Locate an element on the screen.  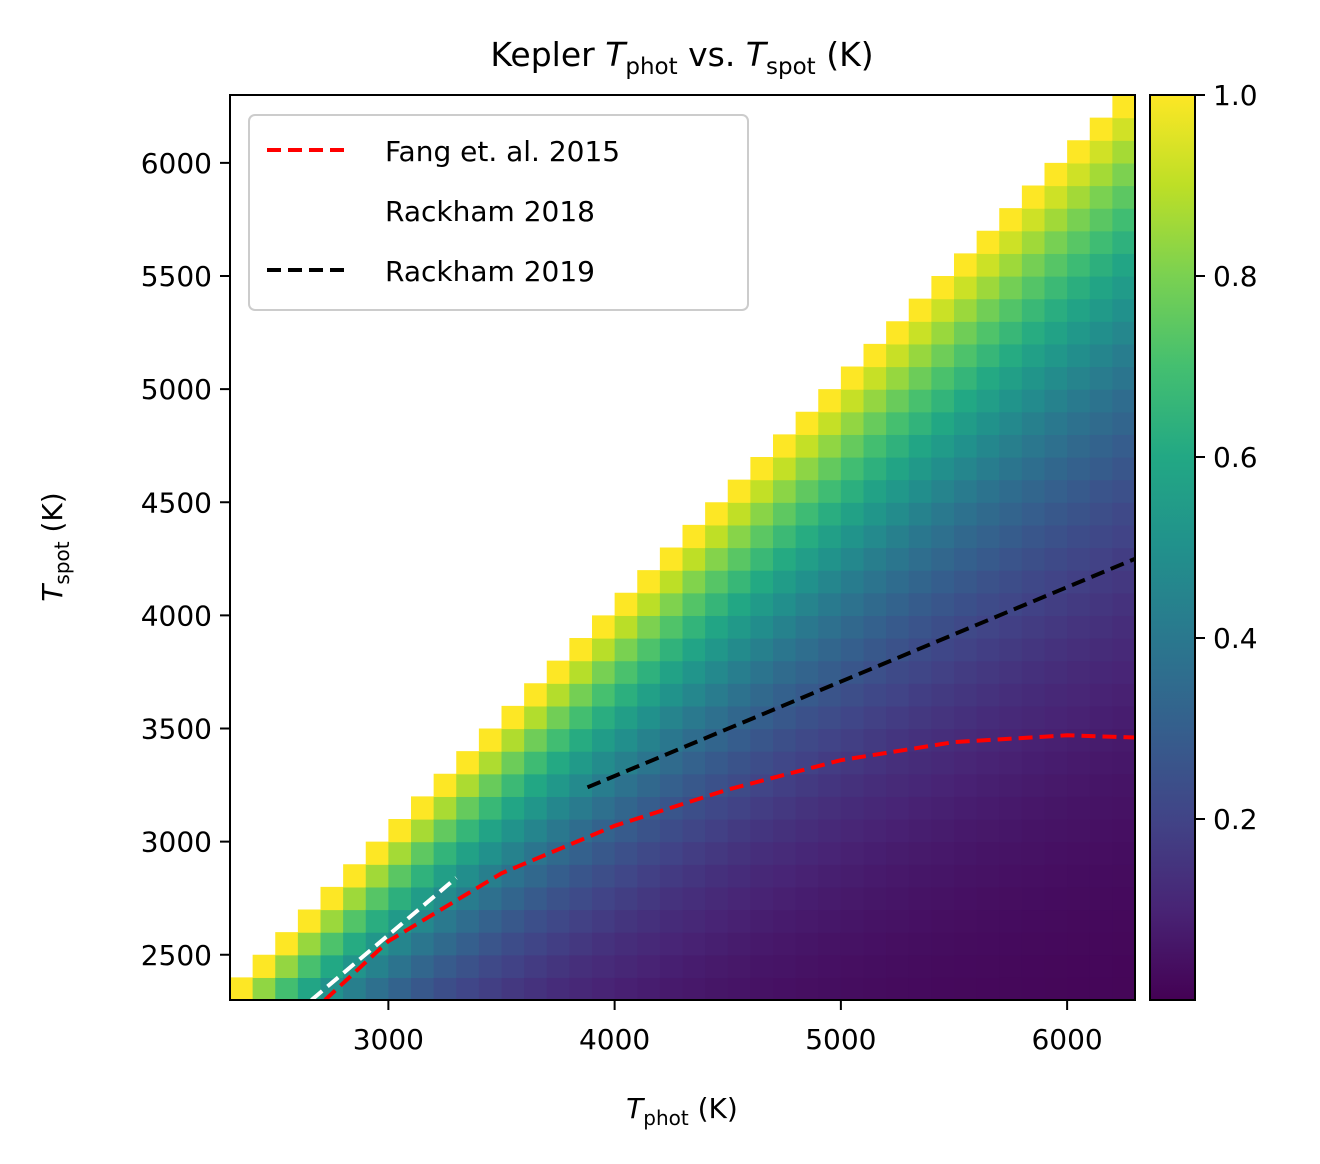
colorbar-ticks: 0.2 0.4 0.6 0.8 1.0 is located at coordinates (1226, 457).